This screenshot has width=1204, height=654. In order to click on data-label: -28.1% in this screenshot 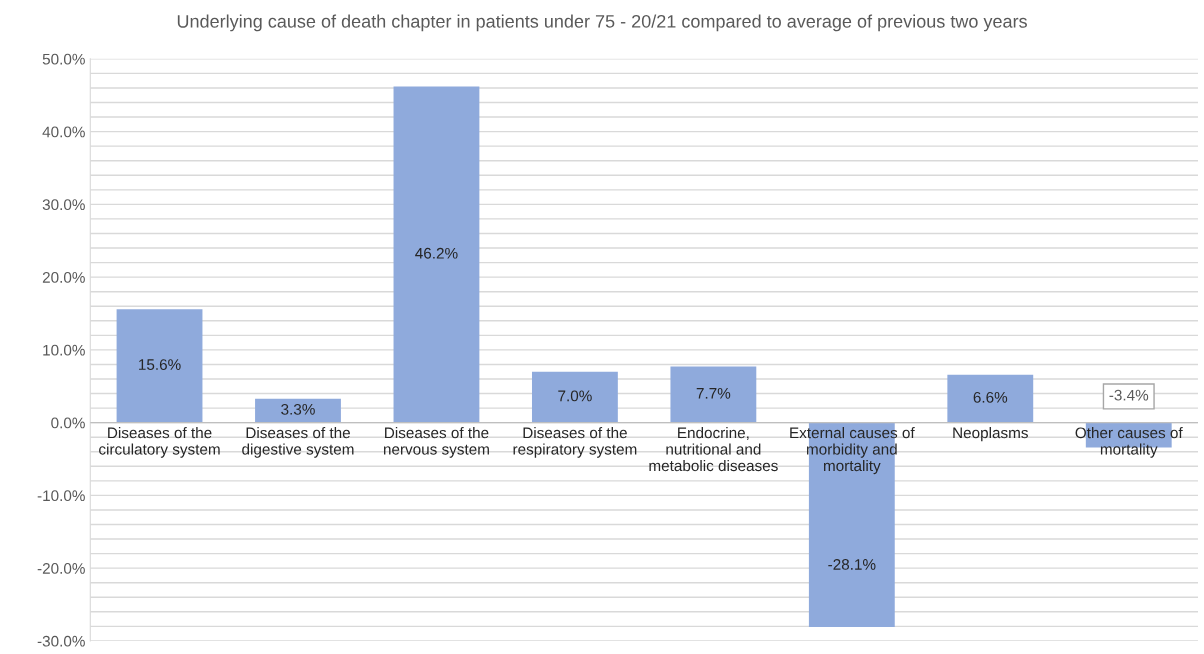, I will do `click(852, 564)`.